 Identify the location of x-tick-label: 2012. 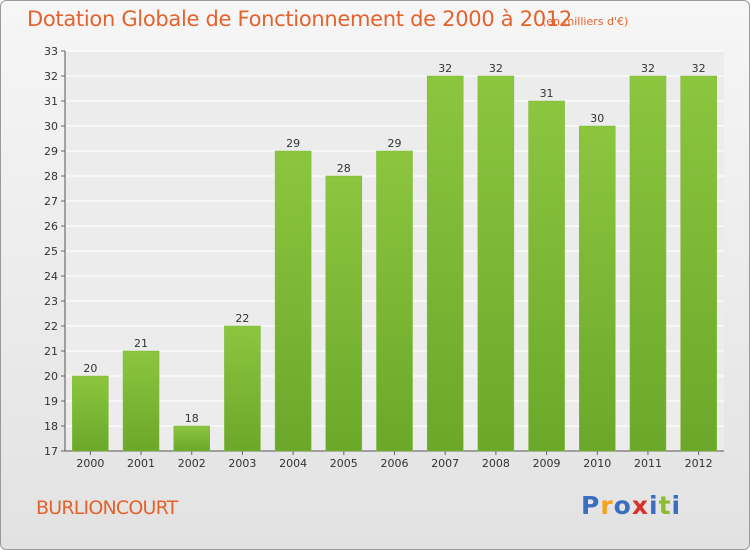
(699, 463).